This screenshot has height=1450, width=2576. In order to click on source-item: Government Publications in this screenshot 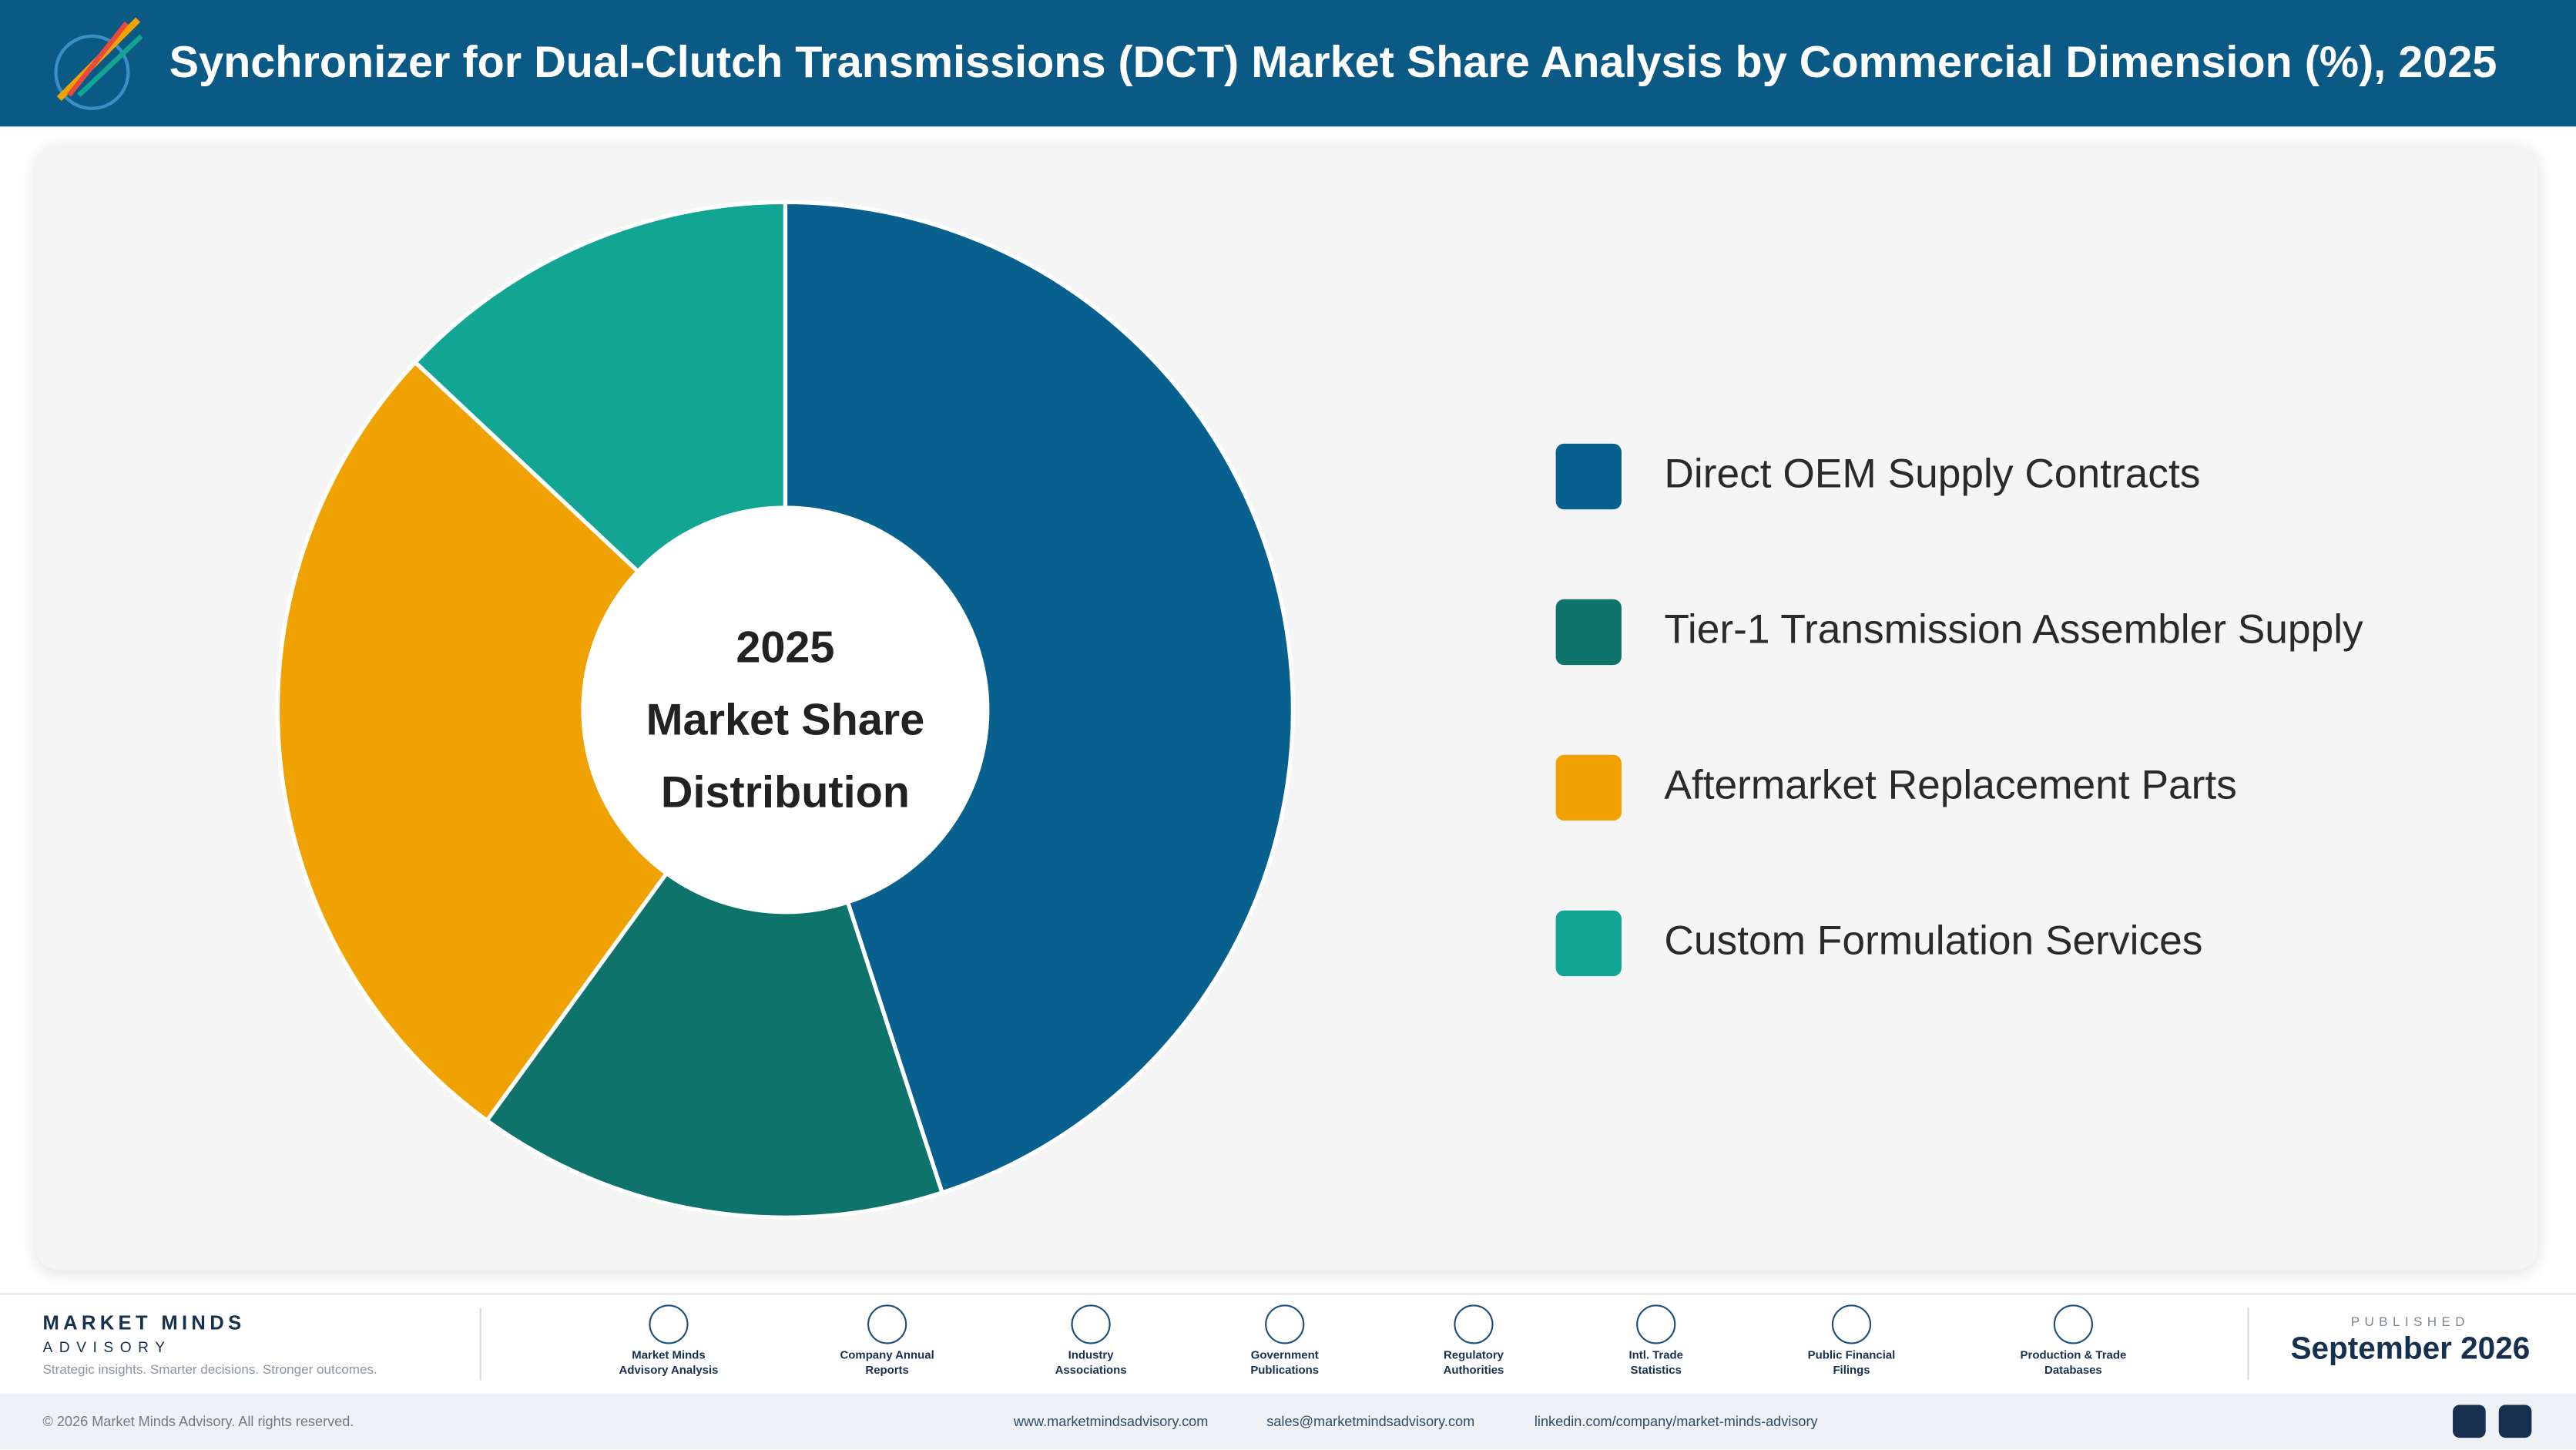, I will do `click(1285, 1341)`.